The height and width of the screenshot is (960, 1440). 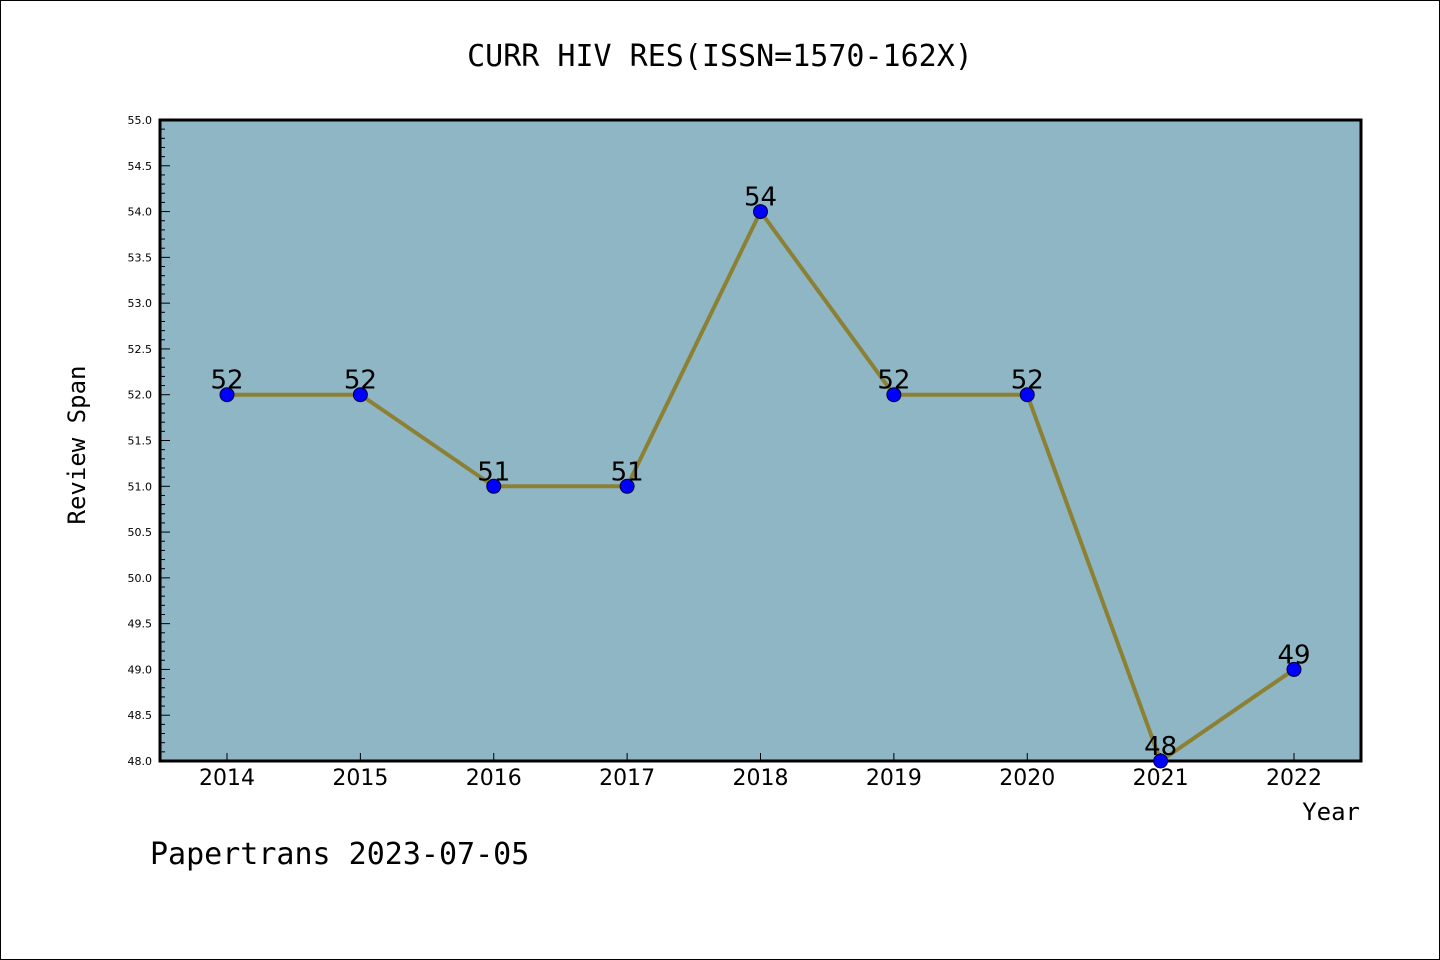 What do you see at coordinates (1160, 747) in the screenshot?
I see `data-label: 48` at bounding box center [1160, 747].